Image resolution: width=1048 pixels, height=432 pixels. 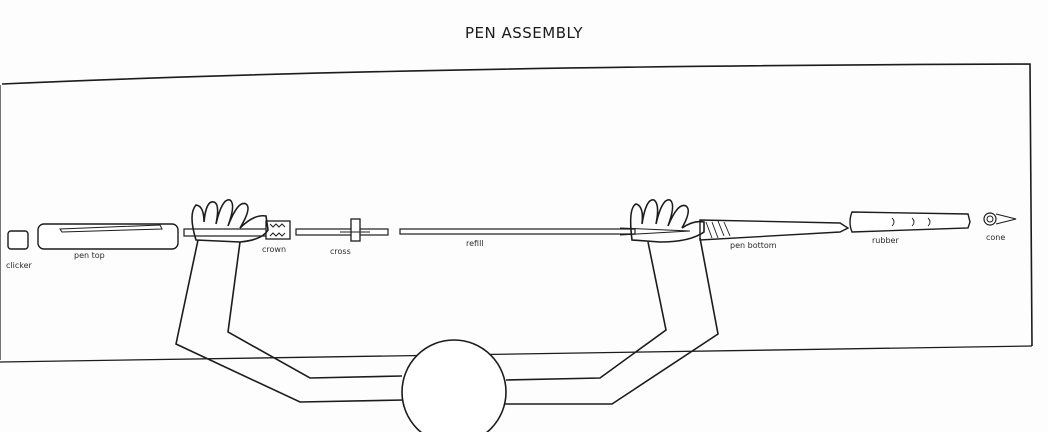 What do you see at coordinates (753, 245) in the screenshot?
I see `label-pen-bottom: pen bottom` at bounding box center [753, 245].